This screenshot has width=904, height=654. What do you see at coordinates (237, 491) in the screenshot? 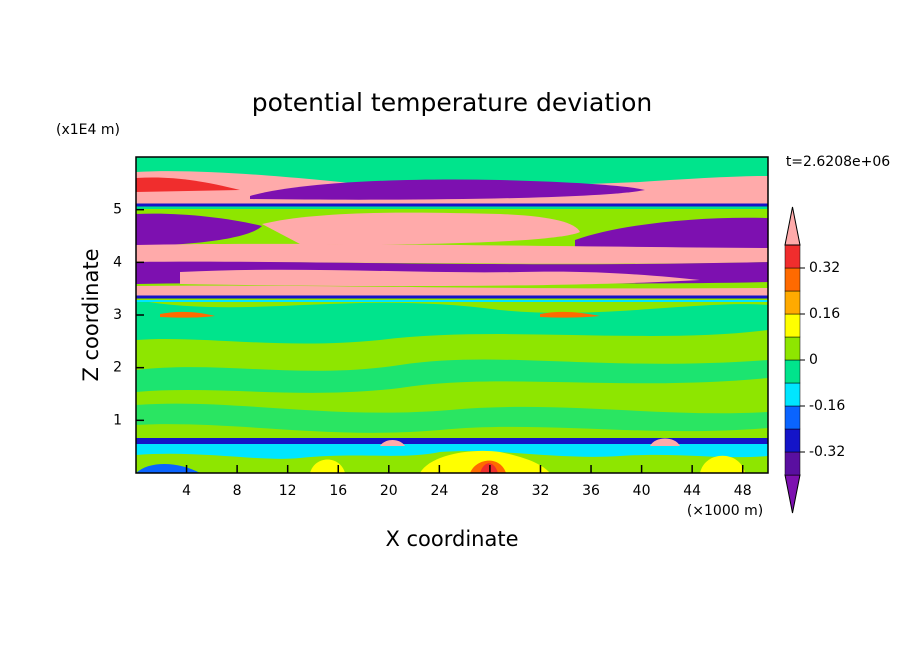
I see `x-tick-label: 8` at bounding box center [237, 491].